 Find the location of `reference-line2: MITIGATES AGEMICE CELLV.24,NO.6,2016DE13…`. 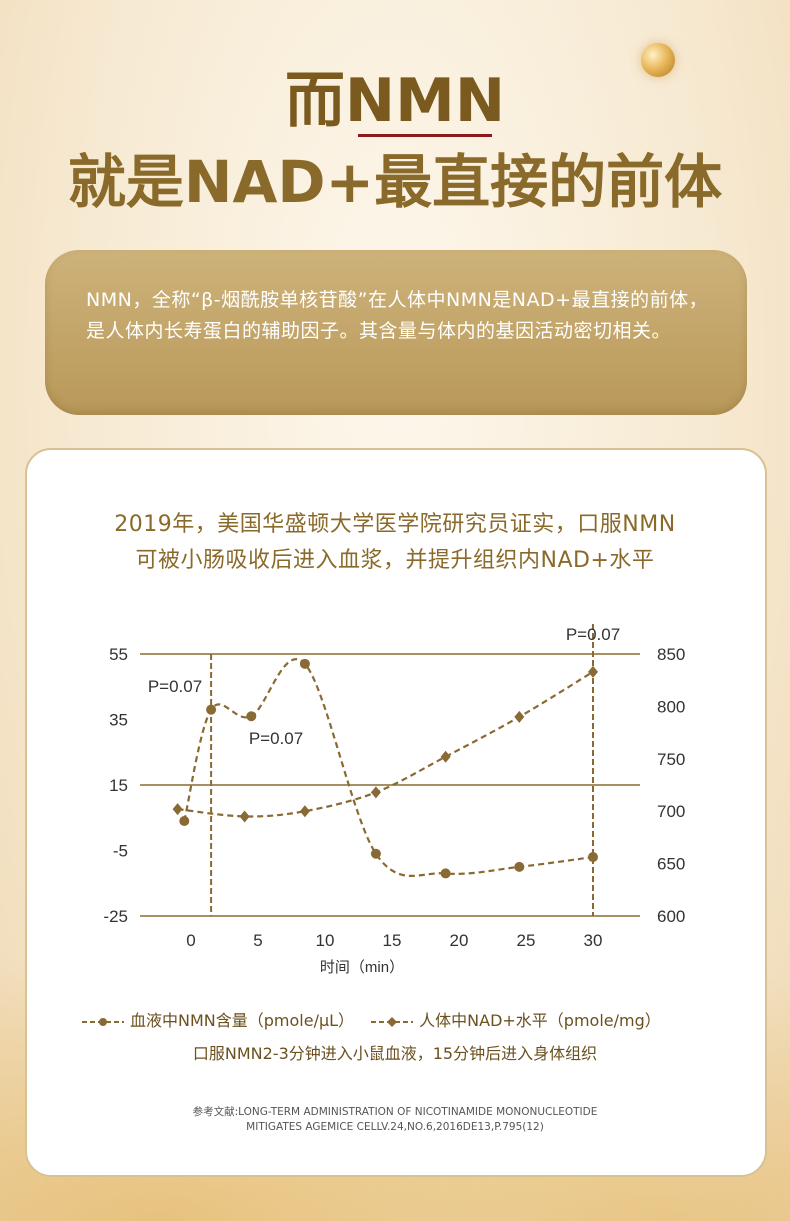

reference-line2: MITIGATES AGEMICE CELLV.24,NO.6,2016DE13… is located at coordinates (395, 1127).